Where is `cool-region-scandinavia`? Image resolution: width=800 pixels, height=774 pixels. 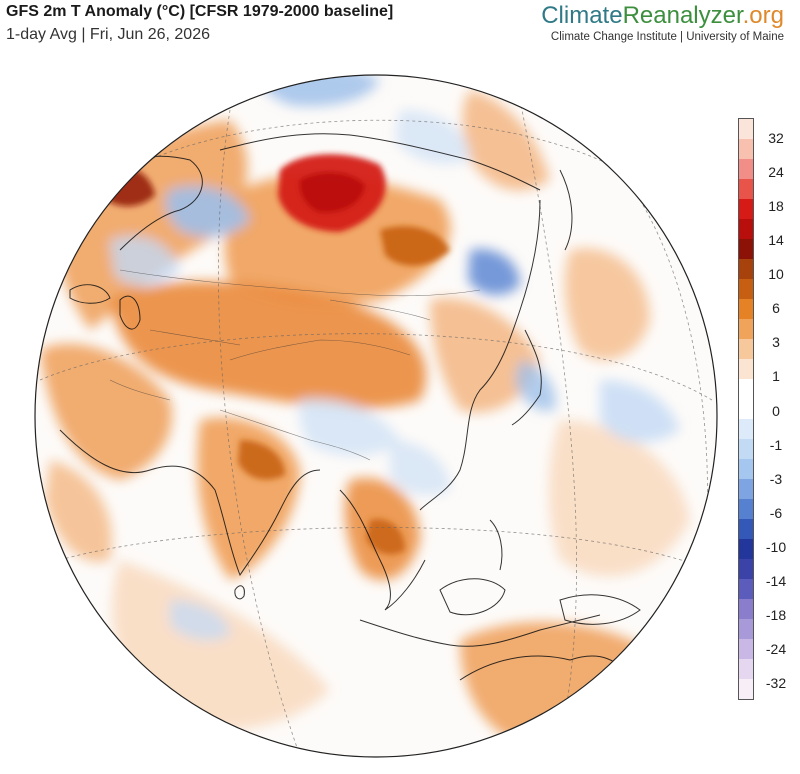
cool-region-scandinavia is located at coordinates (207, 211).